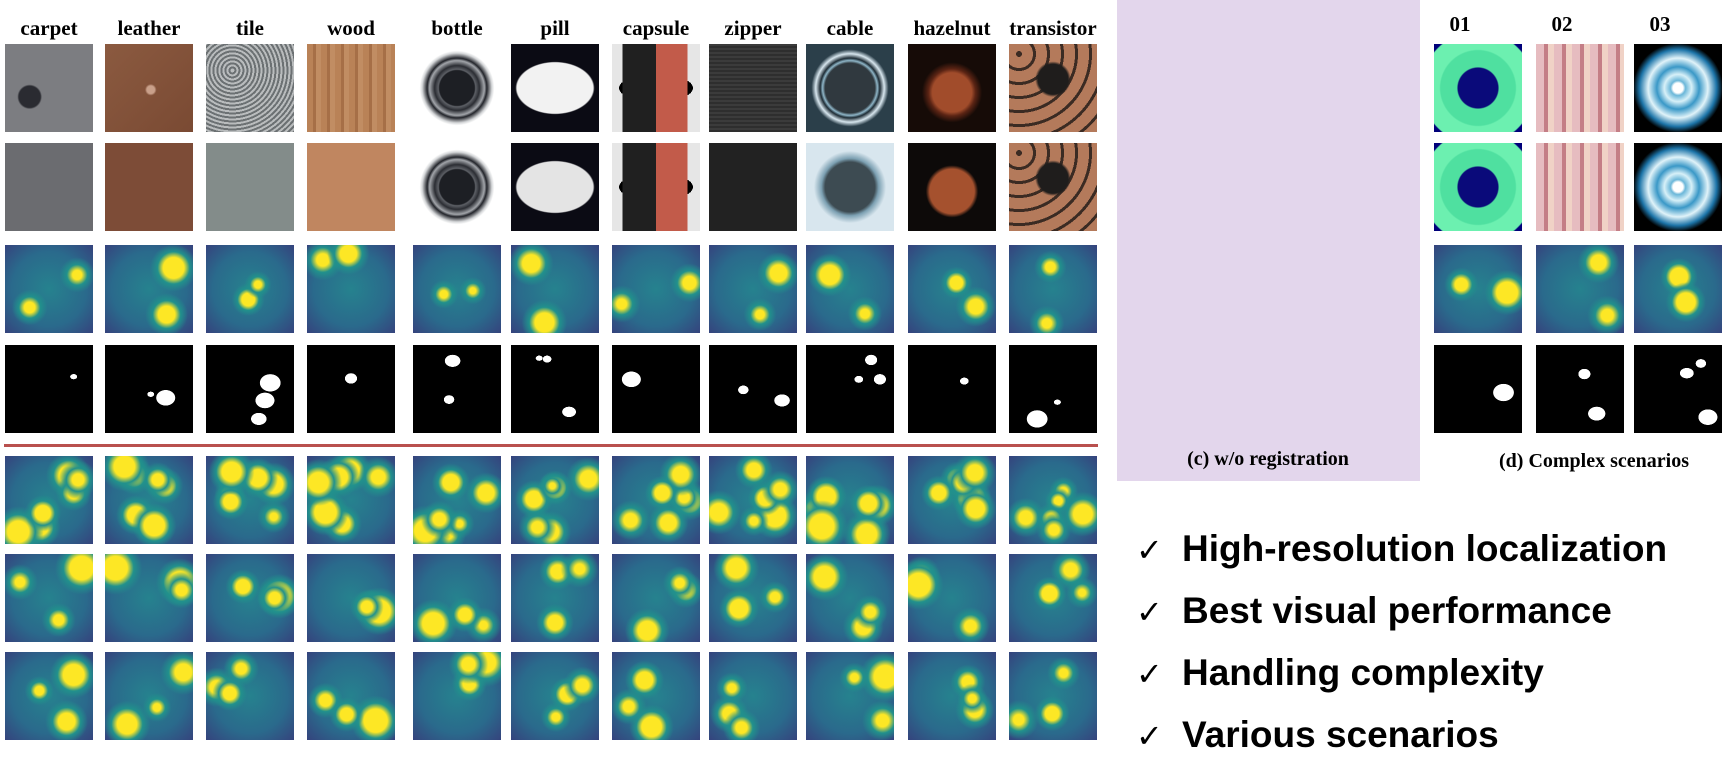 This screenshot has height=782, width=1731. What do you see at coordinates (1562, 24) in the screenshot?
I see `column-header-02: 02` at bounding box center [1562, 24].